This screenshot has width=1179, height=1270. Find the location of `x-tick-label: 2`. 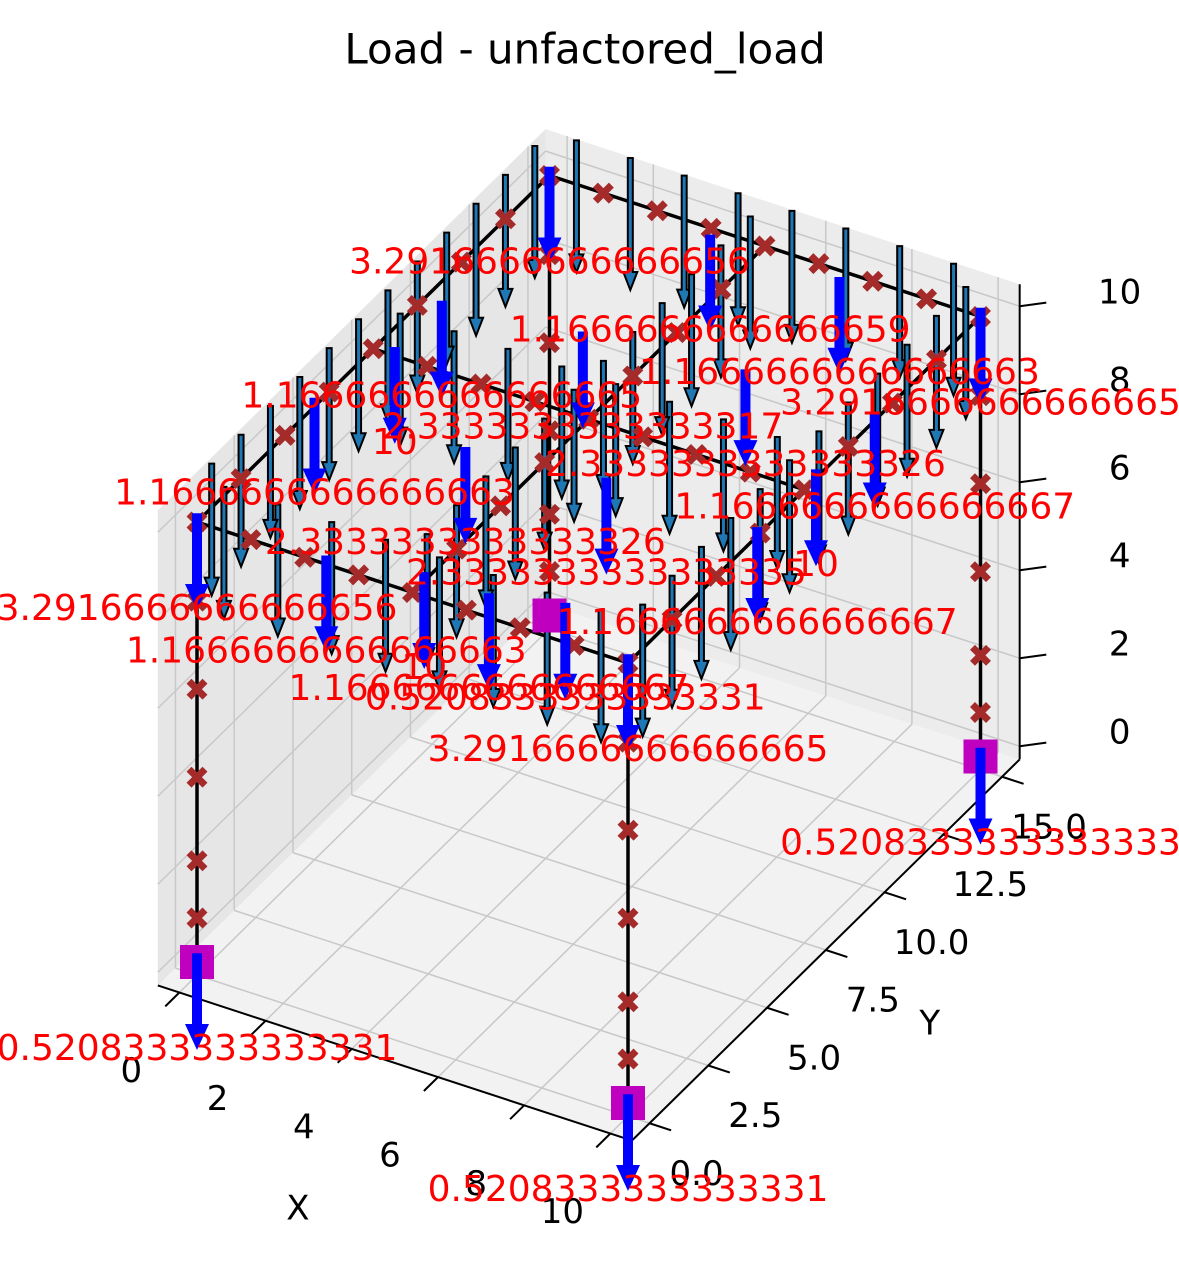

x-tick-label: 2 is located at coordinates (218, 1099).